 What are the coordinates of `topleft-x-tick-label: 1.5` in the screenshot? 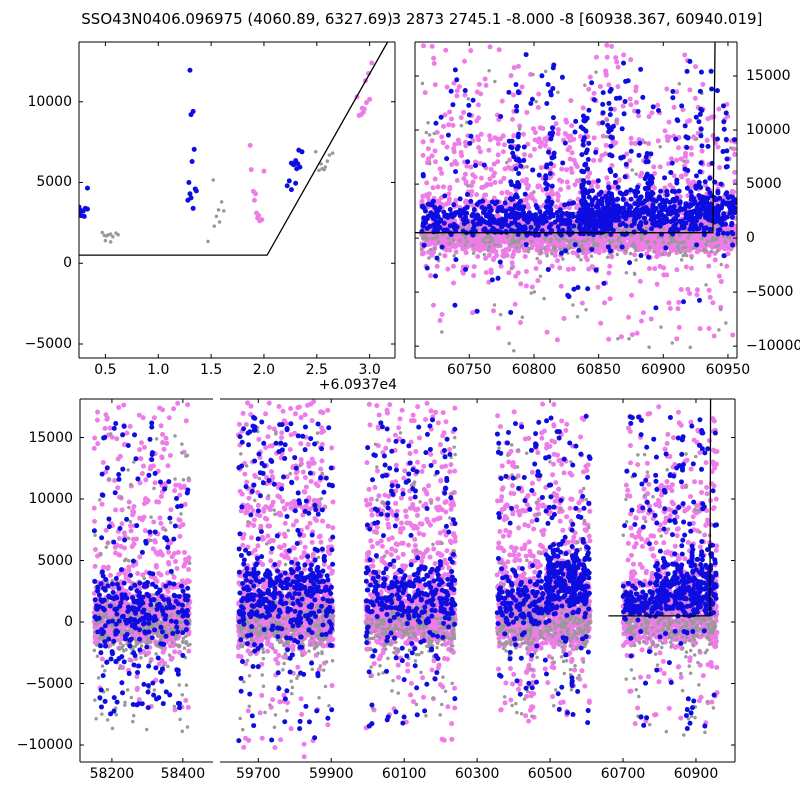 It's located at (211, 370).